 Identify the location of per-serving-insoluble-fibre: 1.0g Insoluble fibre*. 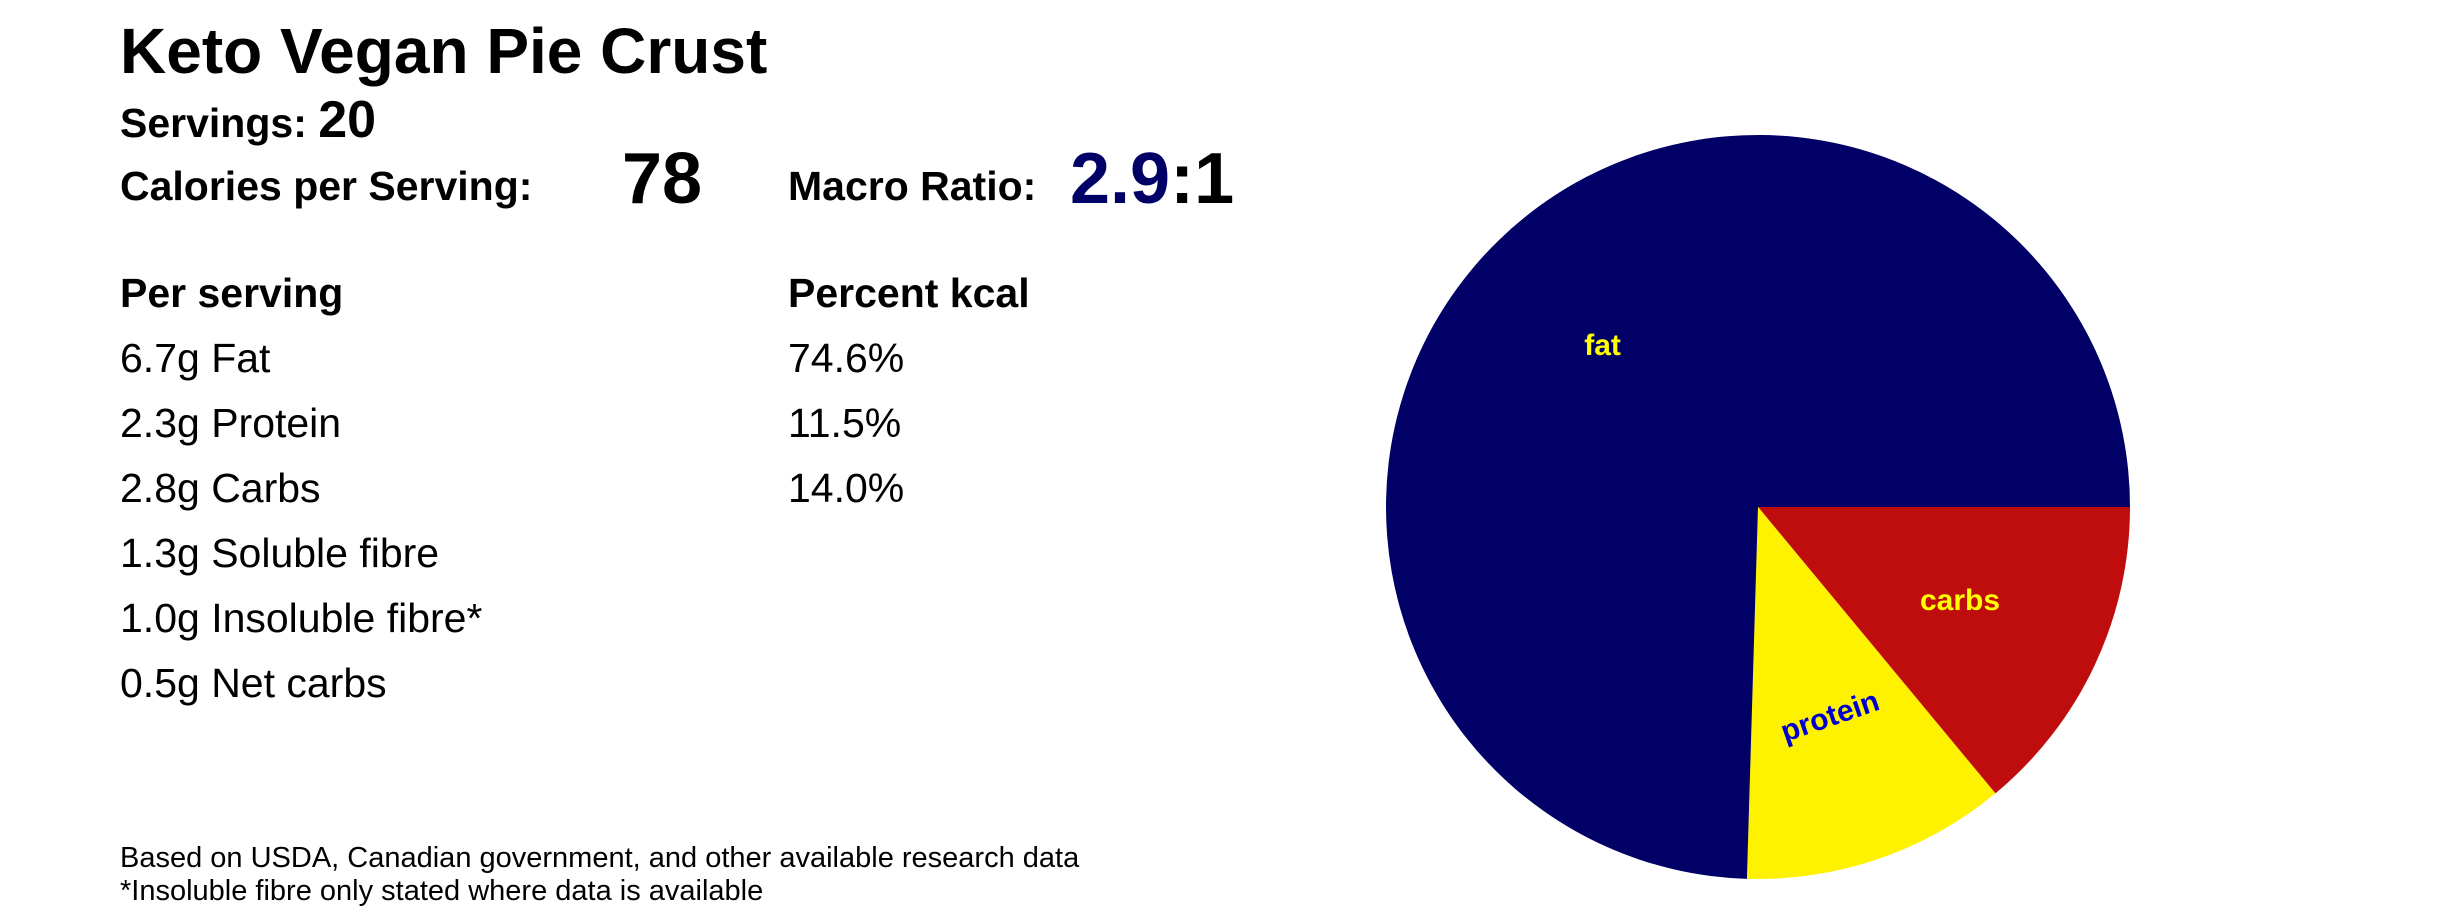
(301, 618).